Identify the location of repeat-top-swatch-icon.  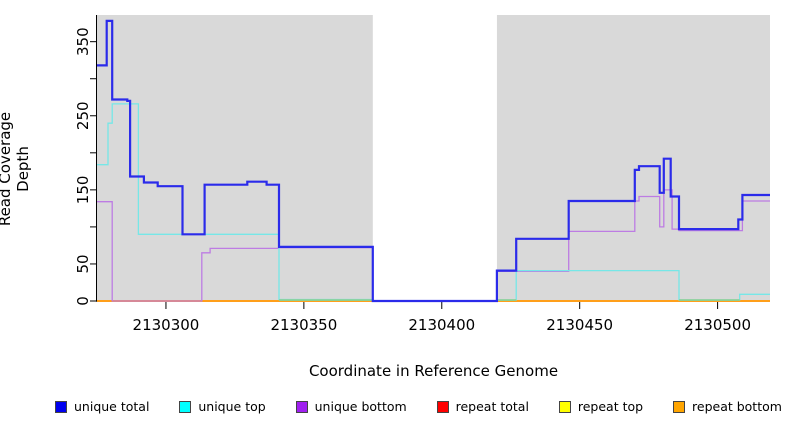
(564, 406).